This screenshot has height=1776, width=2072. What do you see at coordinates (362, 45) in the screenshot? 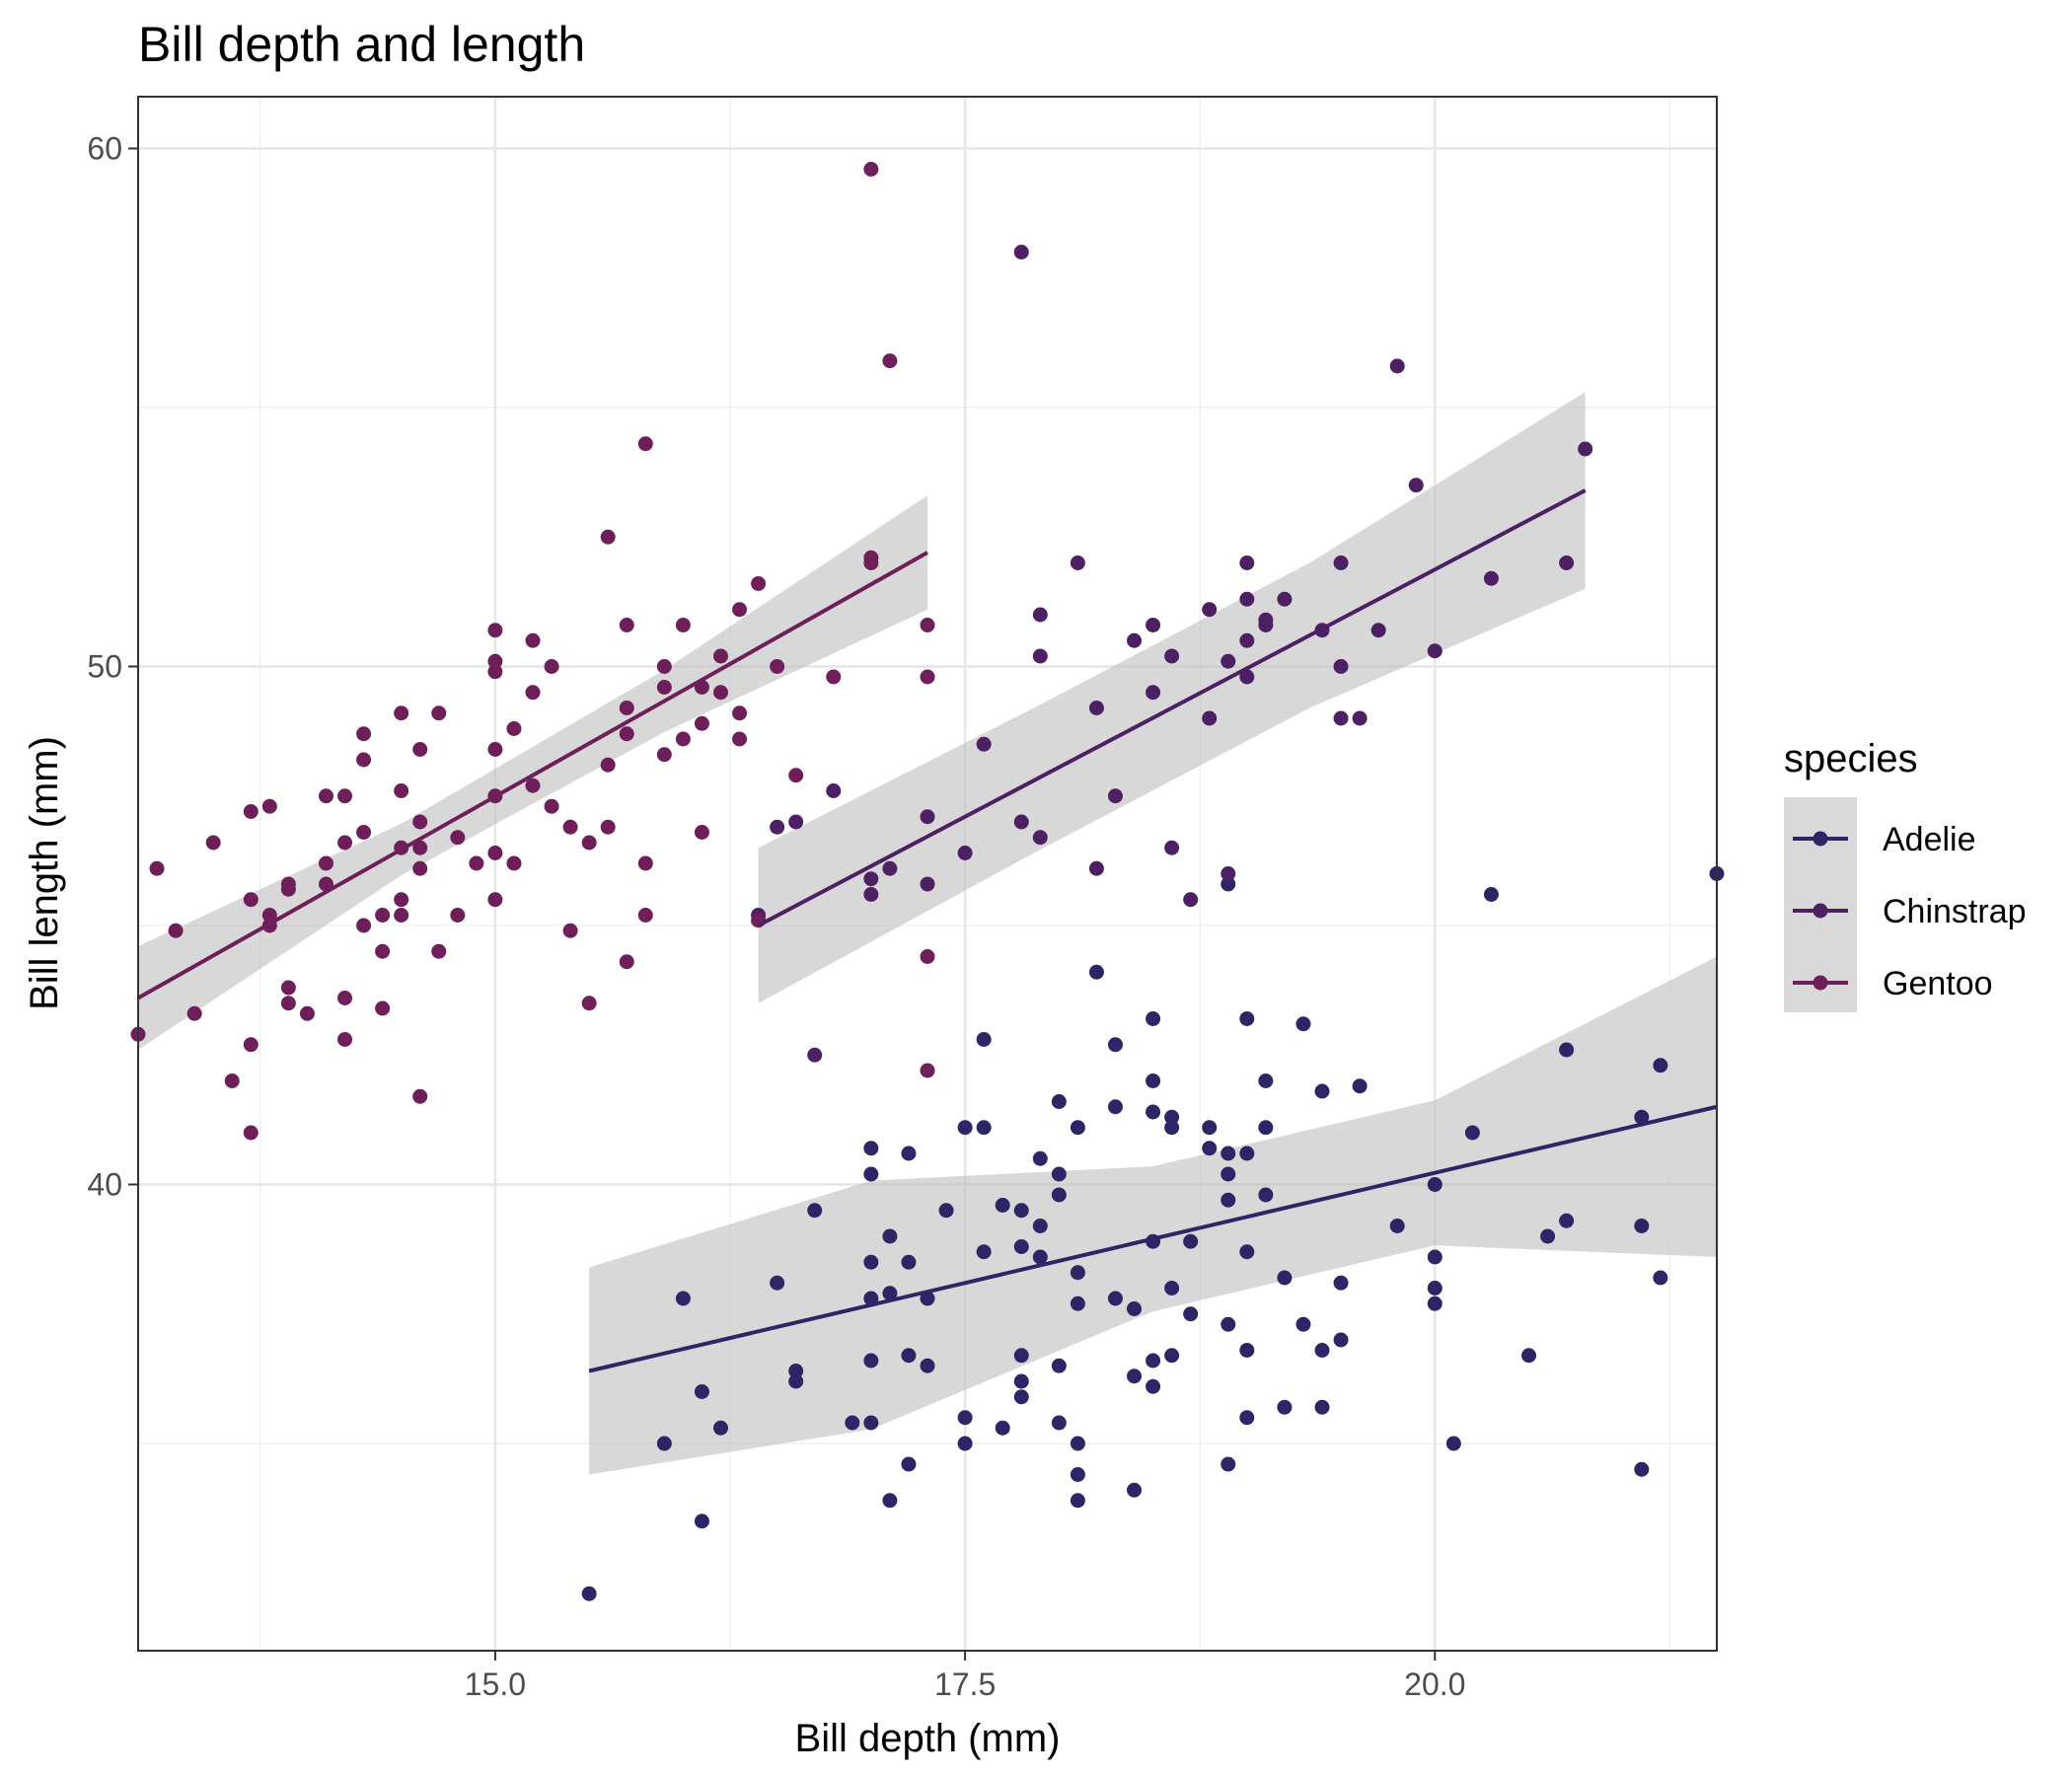
I see `chart-title: Bill depth and length` at bounding box center [362, 45].